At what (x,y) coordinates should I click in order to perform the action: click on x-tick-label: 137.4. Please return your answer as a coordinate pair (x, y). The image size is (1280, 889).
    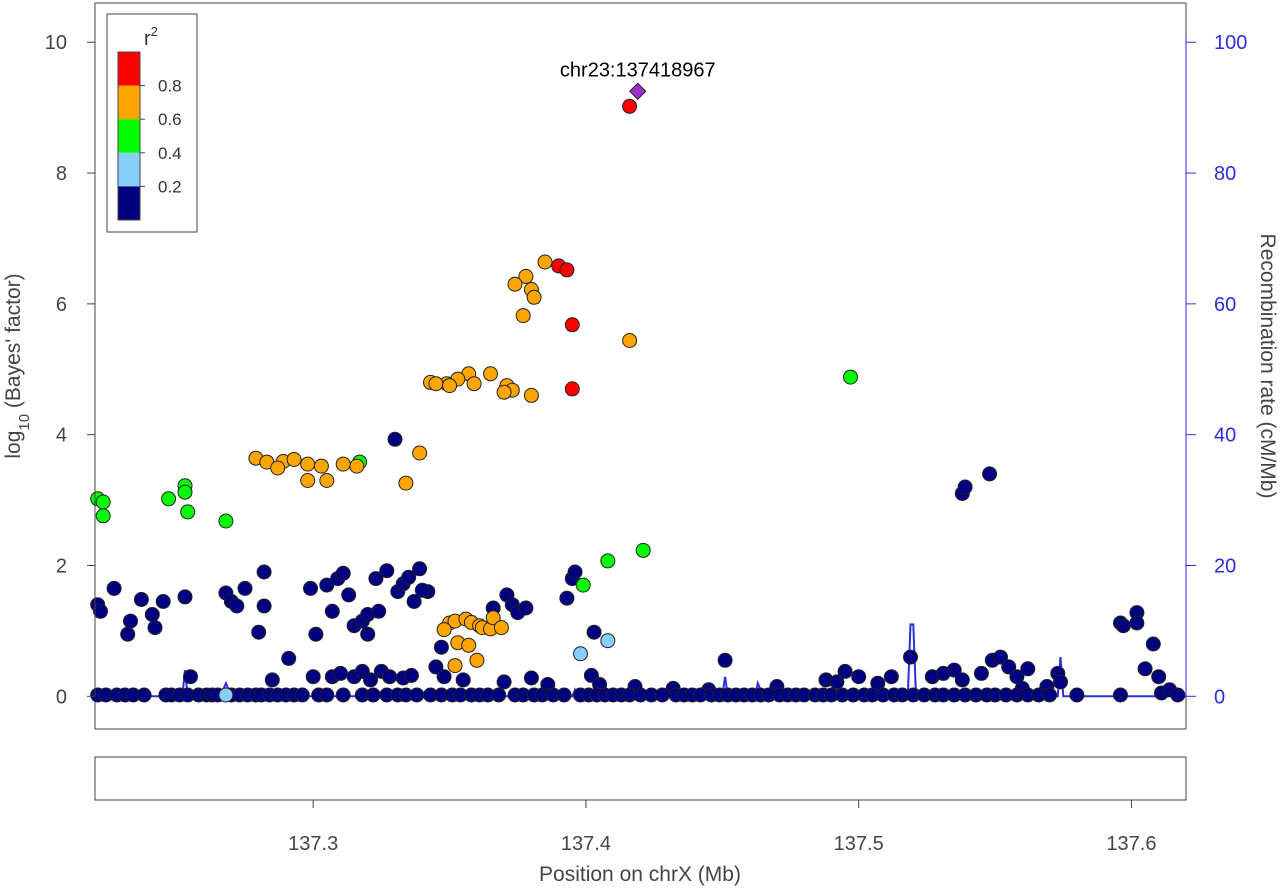
    Looking at the image, I should click on (586, 844).